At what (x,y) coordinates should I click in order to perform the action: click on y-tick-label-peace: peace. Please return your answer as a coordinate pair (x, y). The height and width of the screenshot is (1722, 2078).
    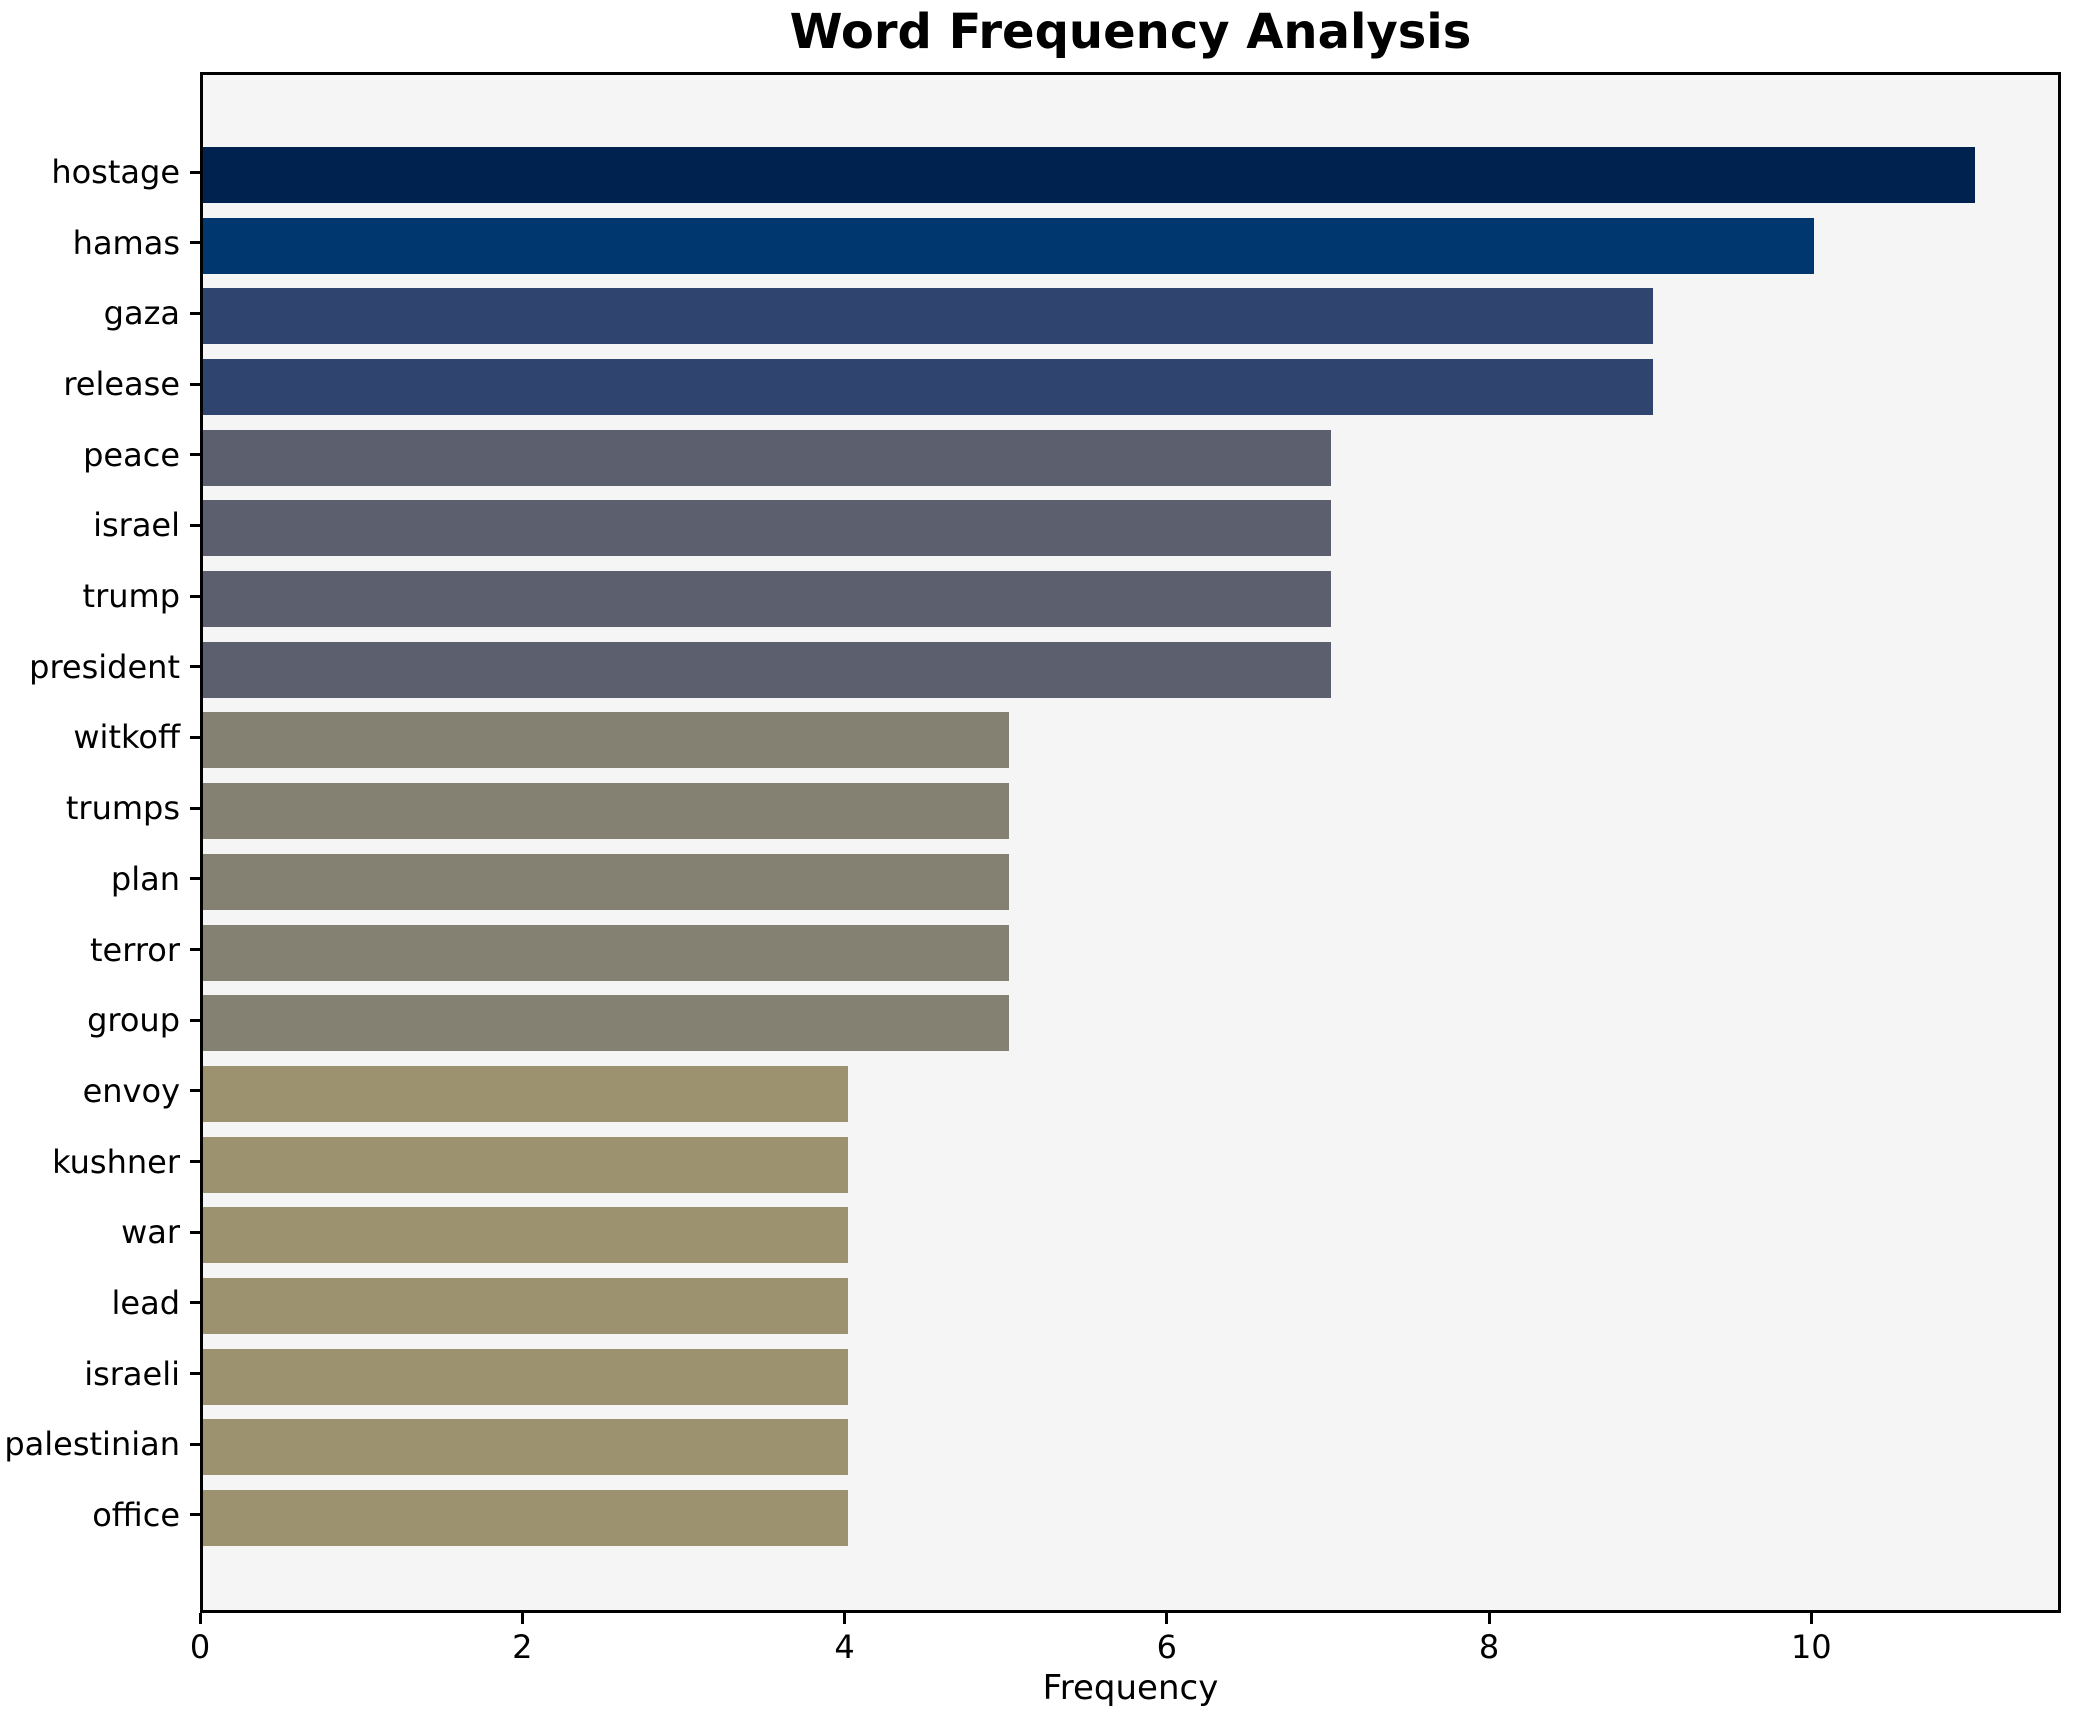
    Looking at the image, I should click on (131, 454).